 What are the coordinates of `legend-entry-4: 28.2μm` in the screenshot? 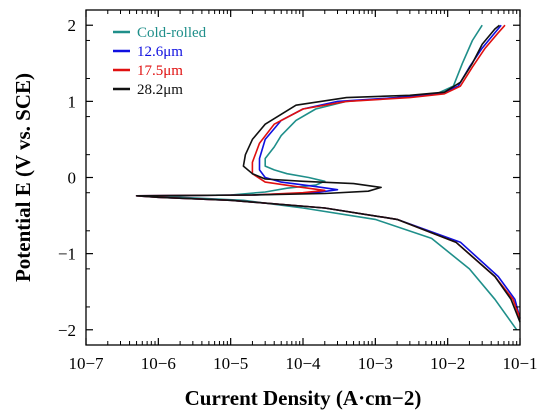 It's located at (160, 90).